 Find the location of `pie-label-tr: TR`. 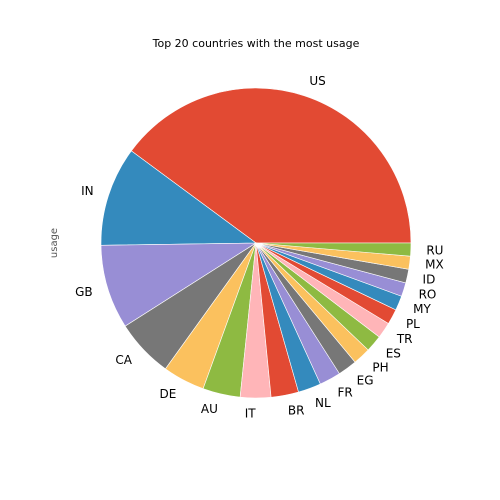

pie-label-tr: TR is located at coordinates (404, 339).